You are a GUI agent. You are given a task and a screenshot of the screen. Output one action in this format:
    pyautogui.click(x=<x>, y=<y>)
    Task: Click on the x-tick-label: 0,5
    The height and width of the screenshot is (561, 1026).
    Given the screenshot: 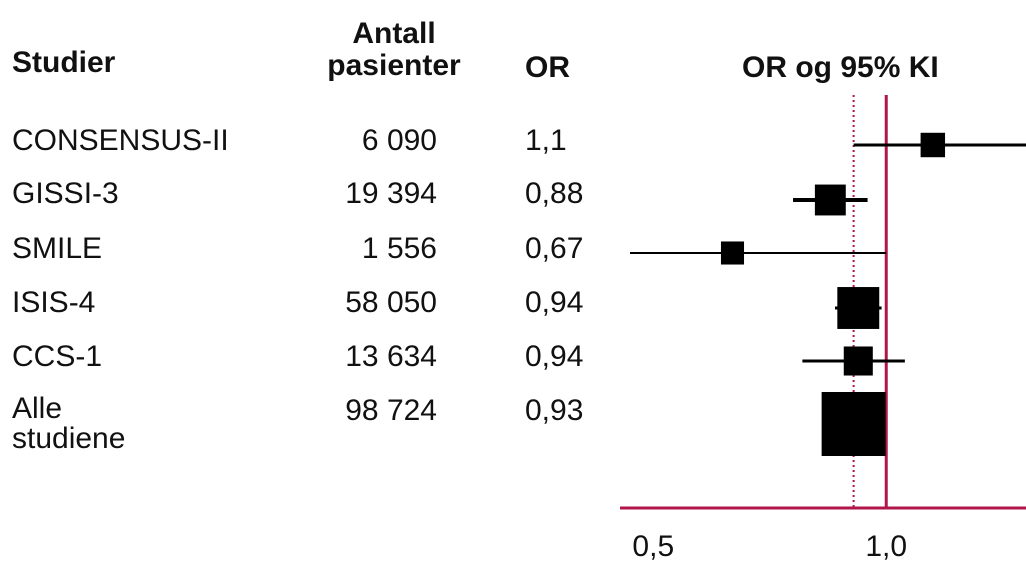 What is the action you would take?
    pyautogui.click(x=653, y=545)
    